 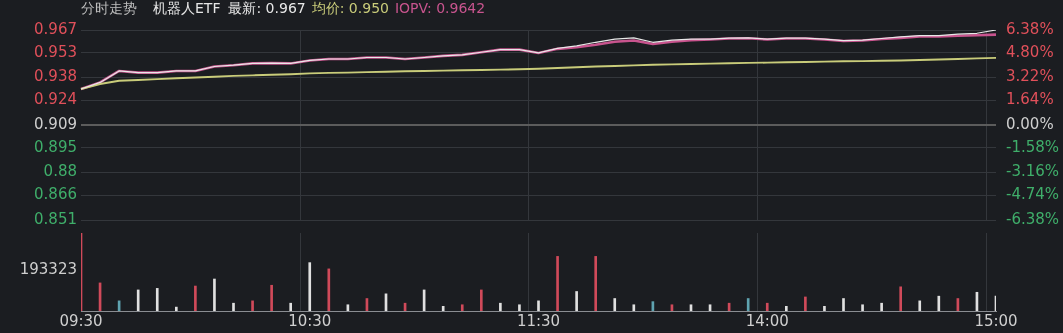 What do you see at coordinates (767, 320) in the screenshot?
I see `x-tick-label: 14:00` at bounding box center [767, 320].